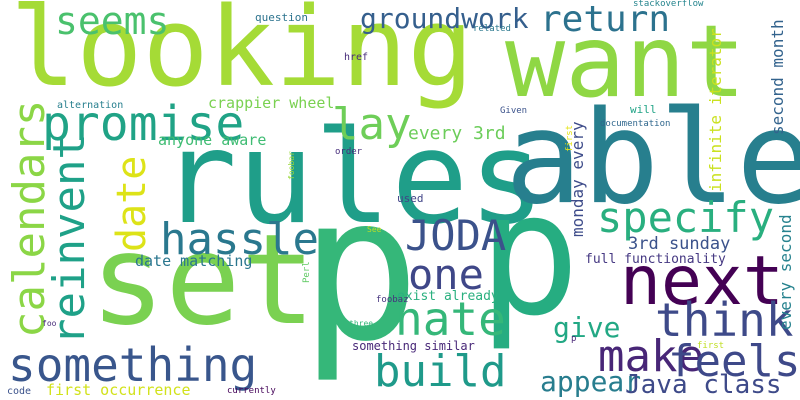  Describe the element at coordinates (450, 319) in the screenshot. I see `word-hate: hate` at that location.